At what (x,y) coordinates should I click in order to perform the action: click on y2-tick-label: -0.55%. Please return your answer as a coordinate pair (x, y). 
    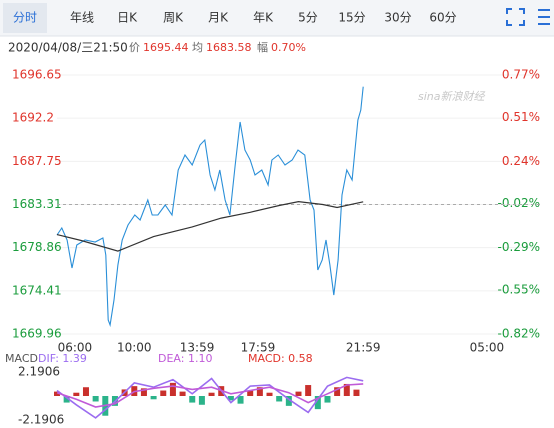
    Looking at the image, I should click on (519, 290).